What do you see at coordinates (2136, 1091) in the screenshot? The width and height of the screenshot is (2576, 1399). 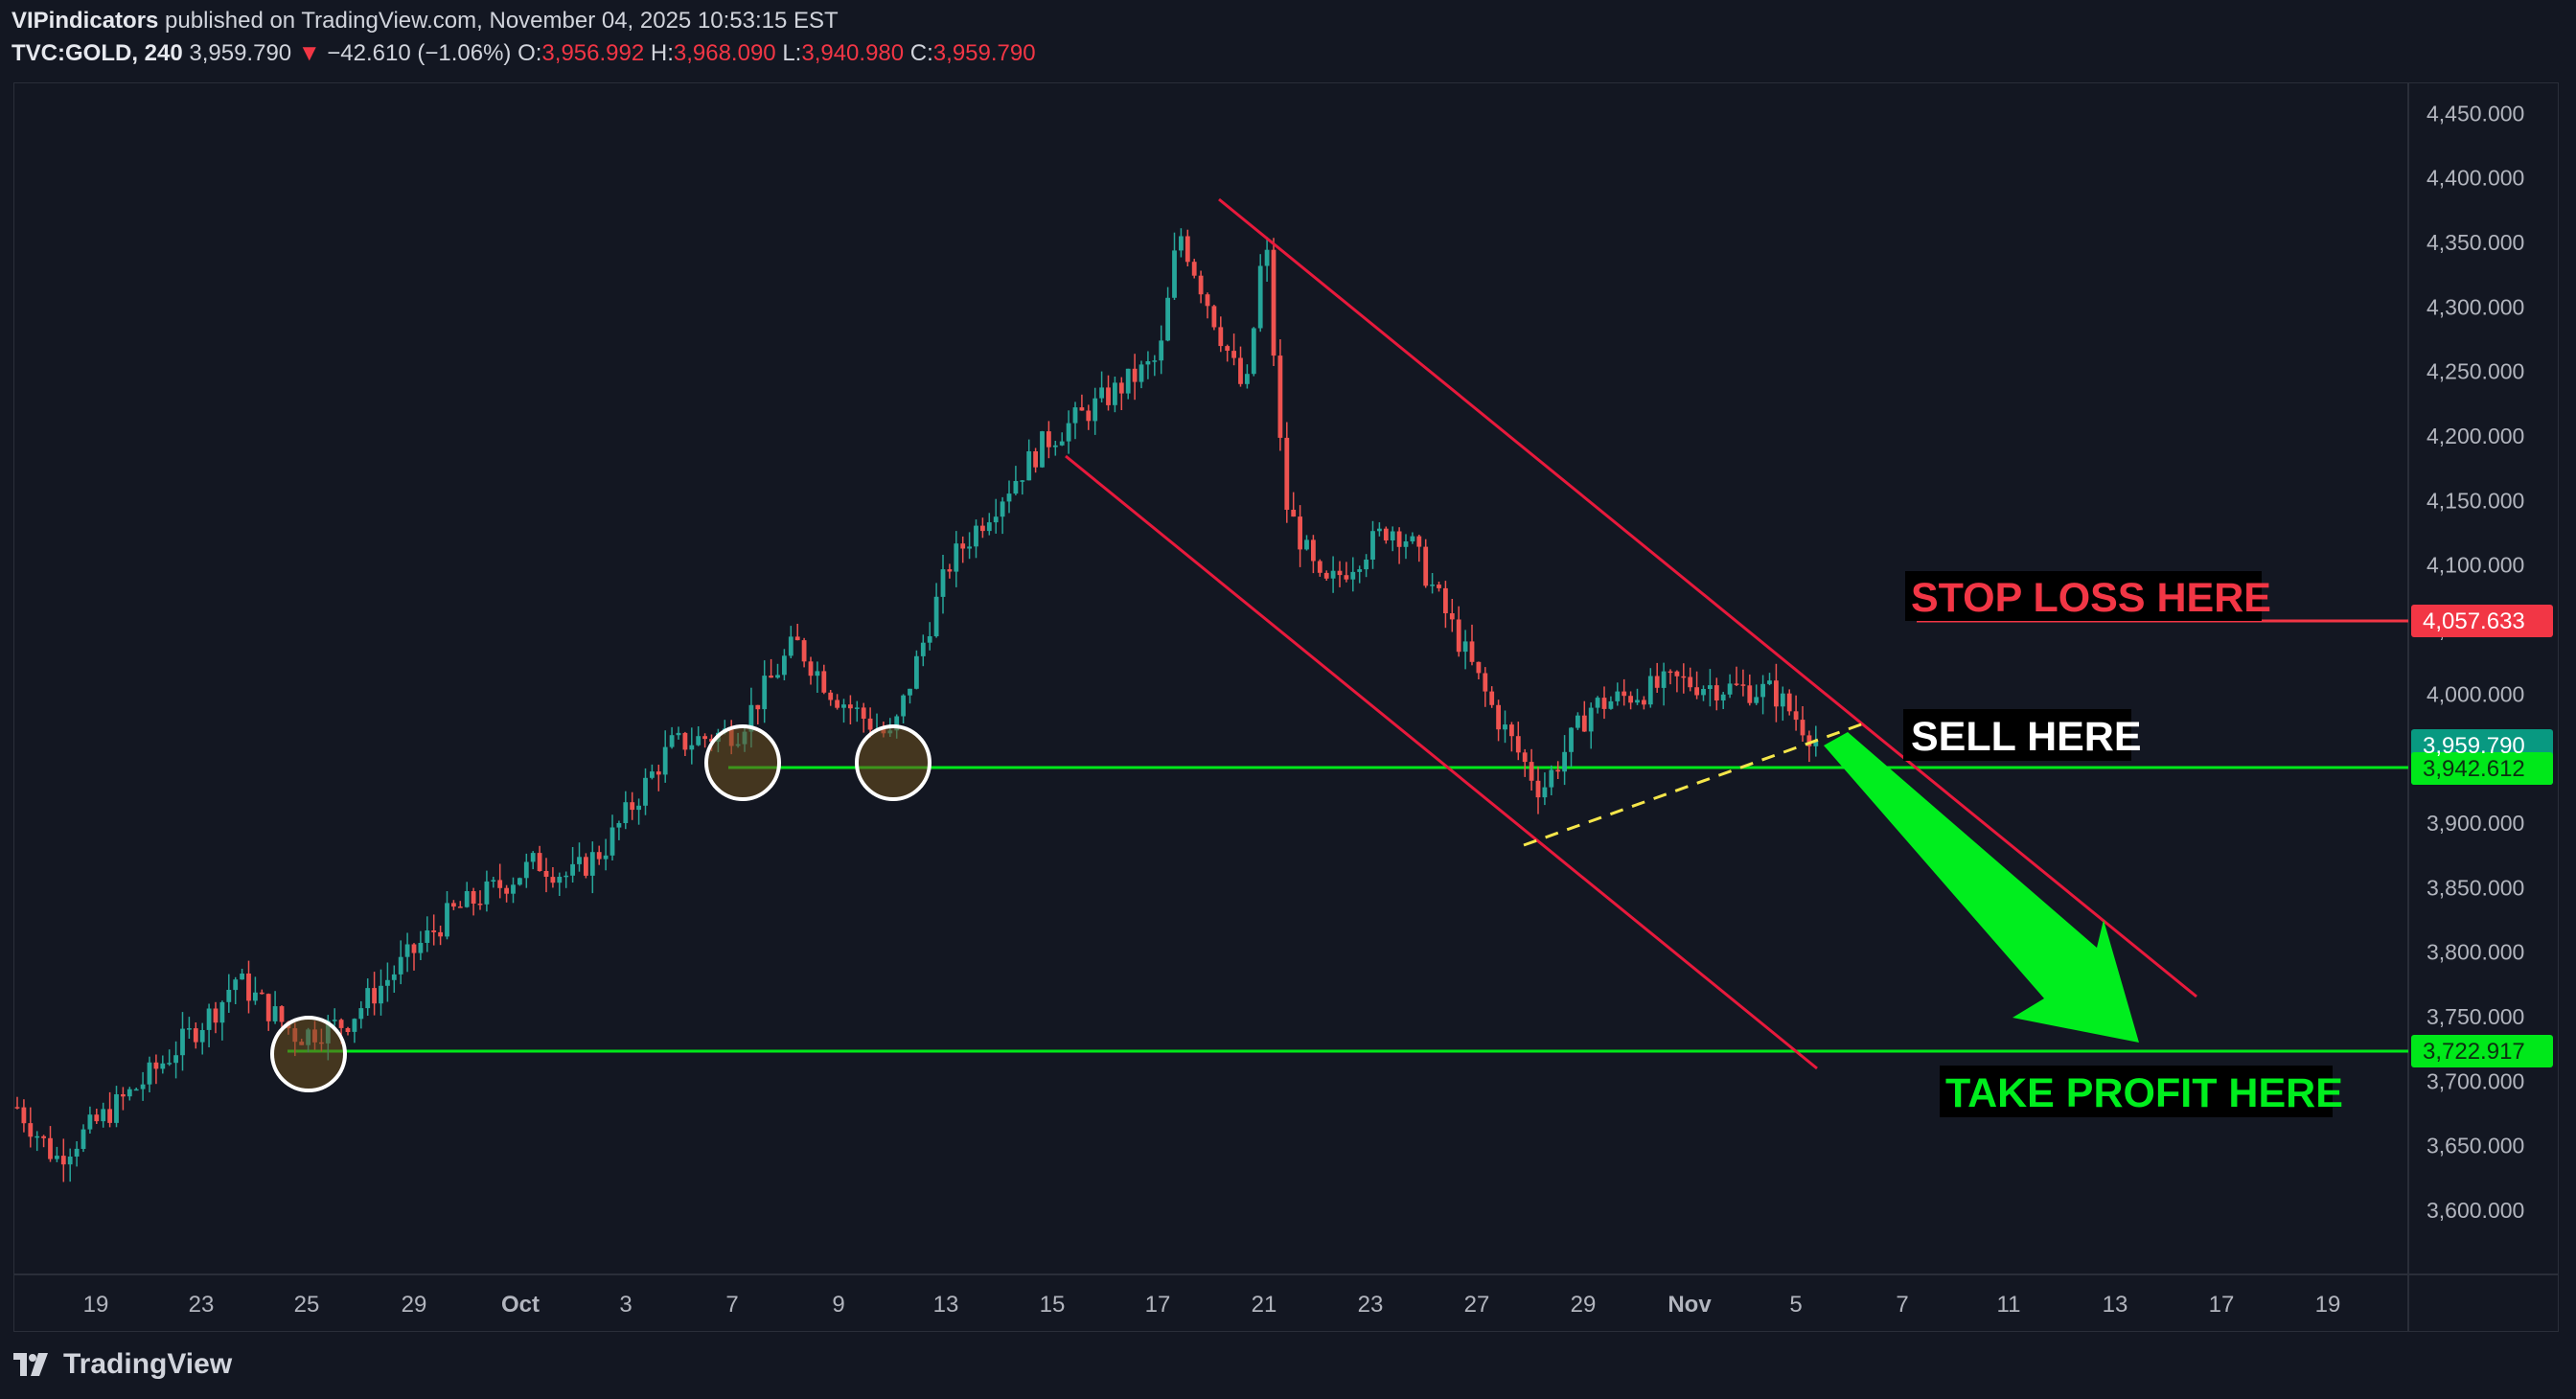 I see `take-profit-label-bg` at bounding box center [2136, 1091].